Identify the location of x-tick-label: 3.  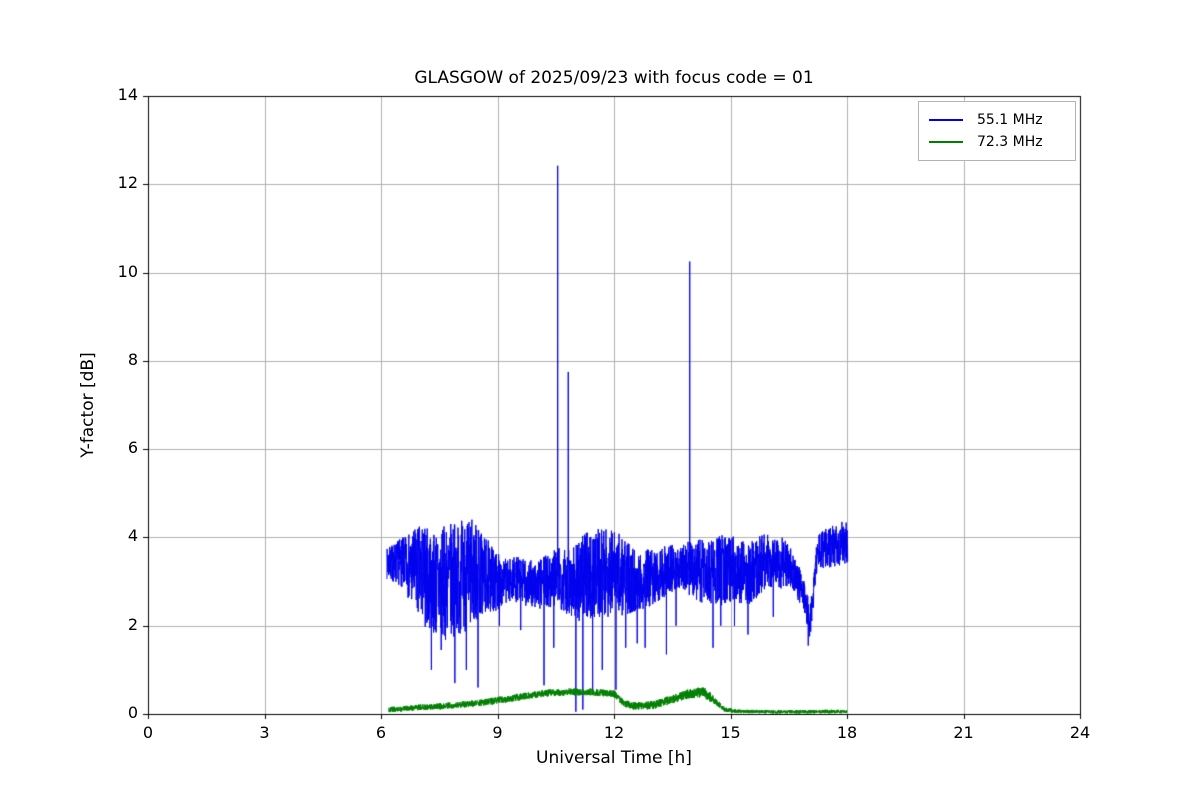
(264, 732).